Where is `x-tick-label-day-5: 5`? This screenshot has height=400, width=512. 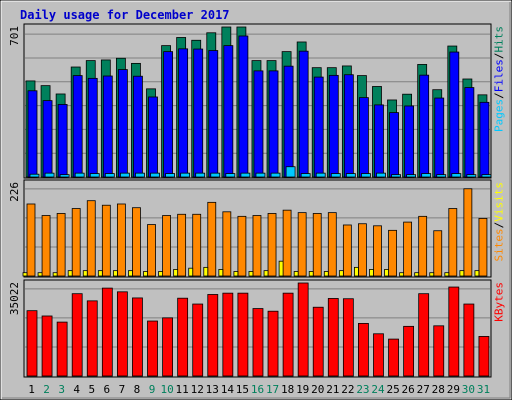 x-tick-label-day-5: 5 is located at coordinates (91, 389).